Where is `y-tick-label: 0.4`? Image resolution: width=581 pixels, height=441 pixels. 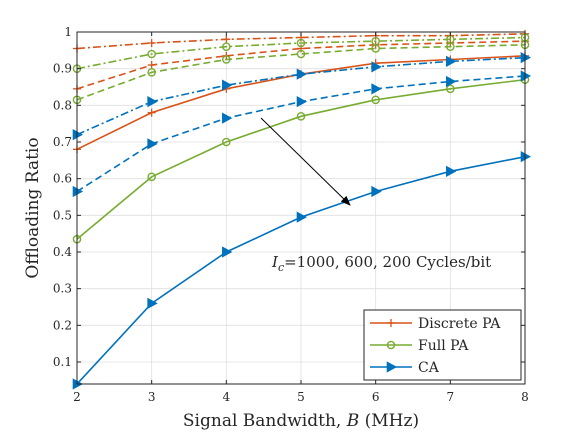
y-tick-label: 0.4 is located at coordinates (62, 252).